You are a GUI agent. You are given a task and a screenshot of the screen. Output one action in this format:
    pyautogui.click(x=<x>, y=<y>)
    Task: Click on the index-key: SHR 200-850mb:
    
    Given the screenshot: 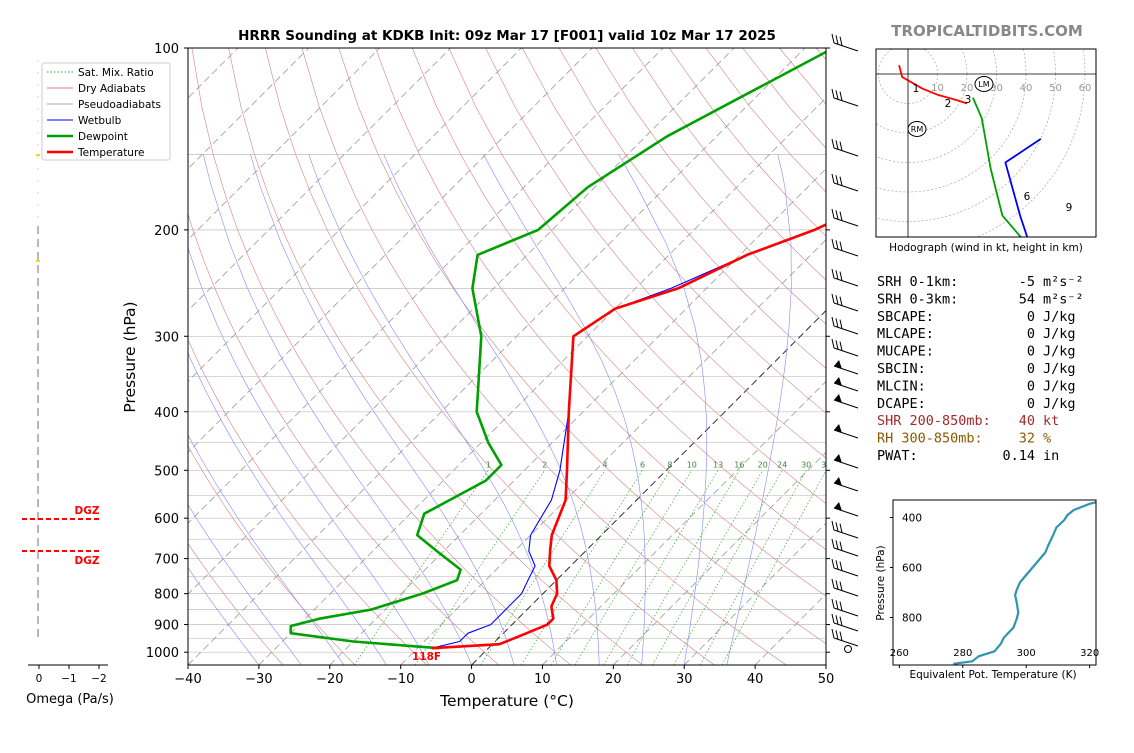 What is the action you would take?
    pyautogui.click(x=934, y=421)
    